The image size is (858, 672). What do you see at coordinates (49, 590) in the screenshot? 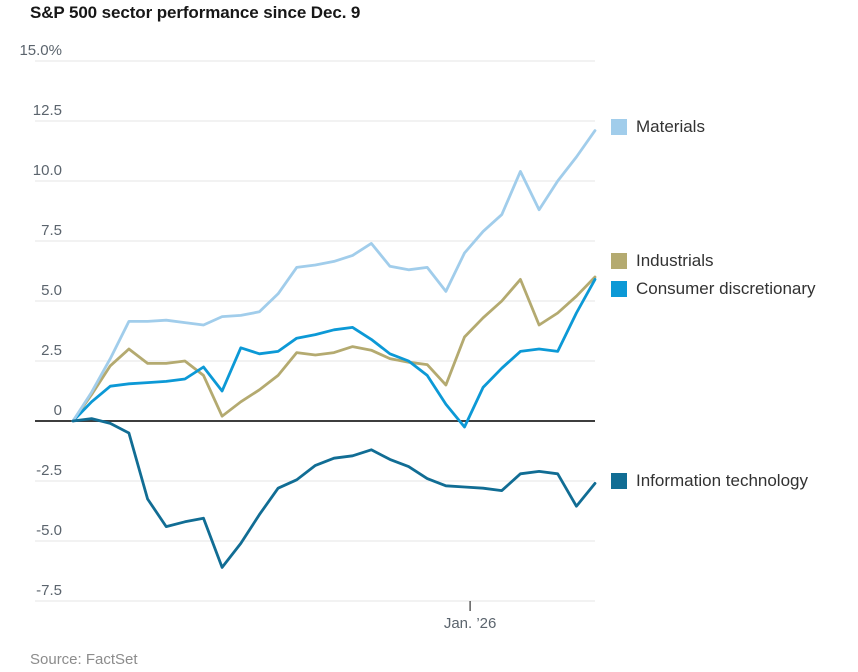
I see `y-tick-label: -7.5` at bounding box center [49, 590].